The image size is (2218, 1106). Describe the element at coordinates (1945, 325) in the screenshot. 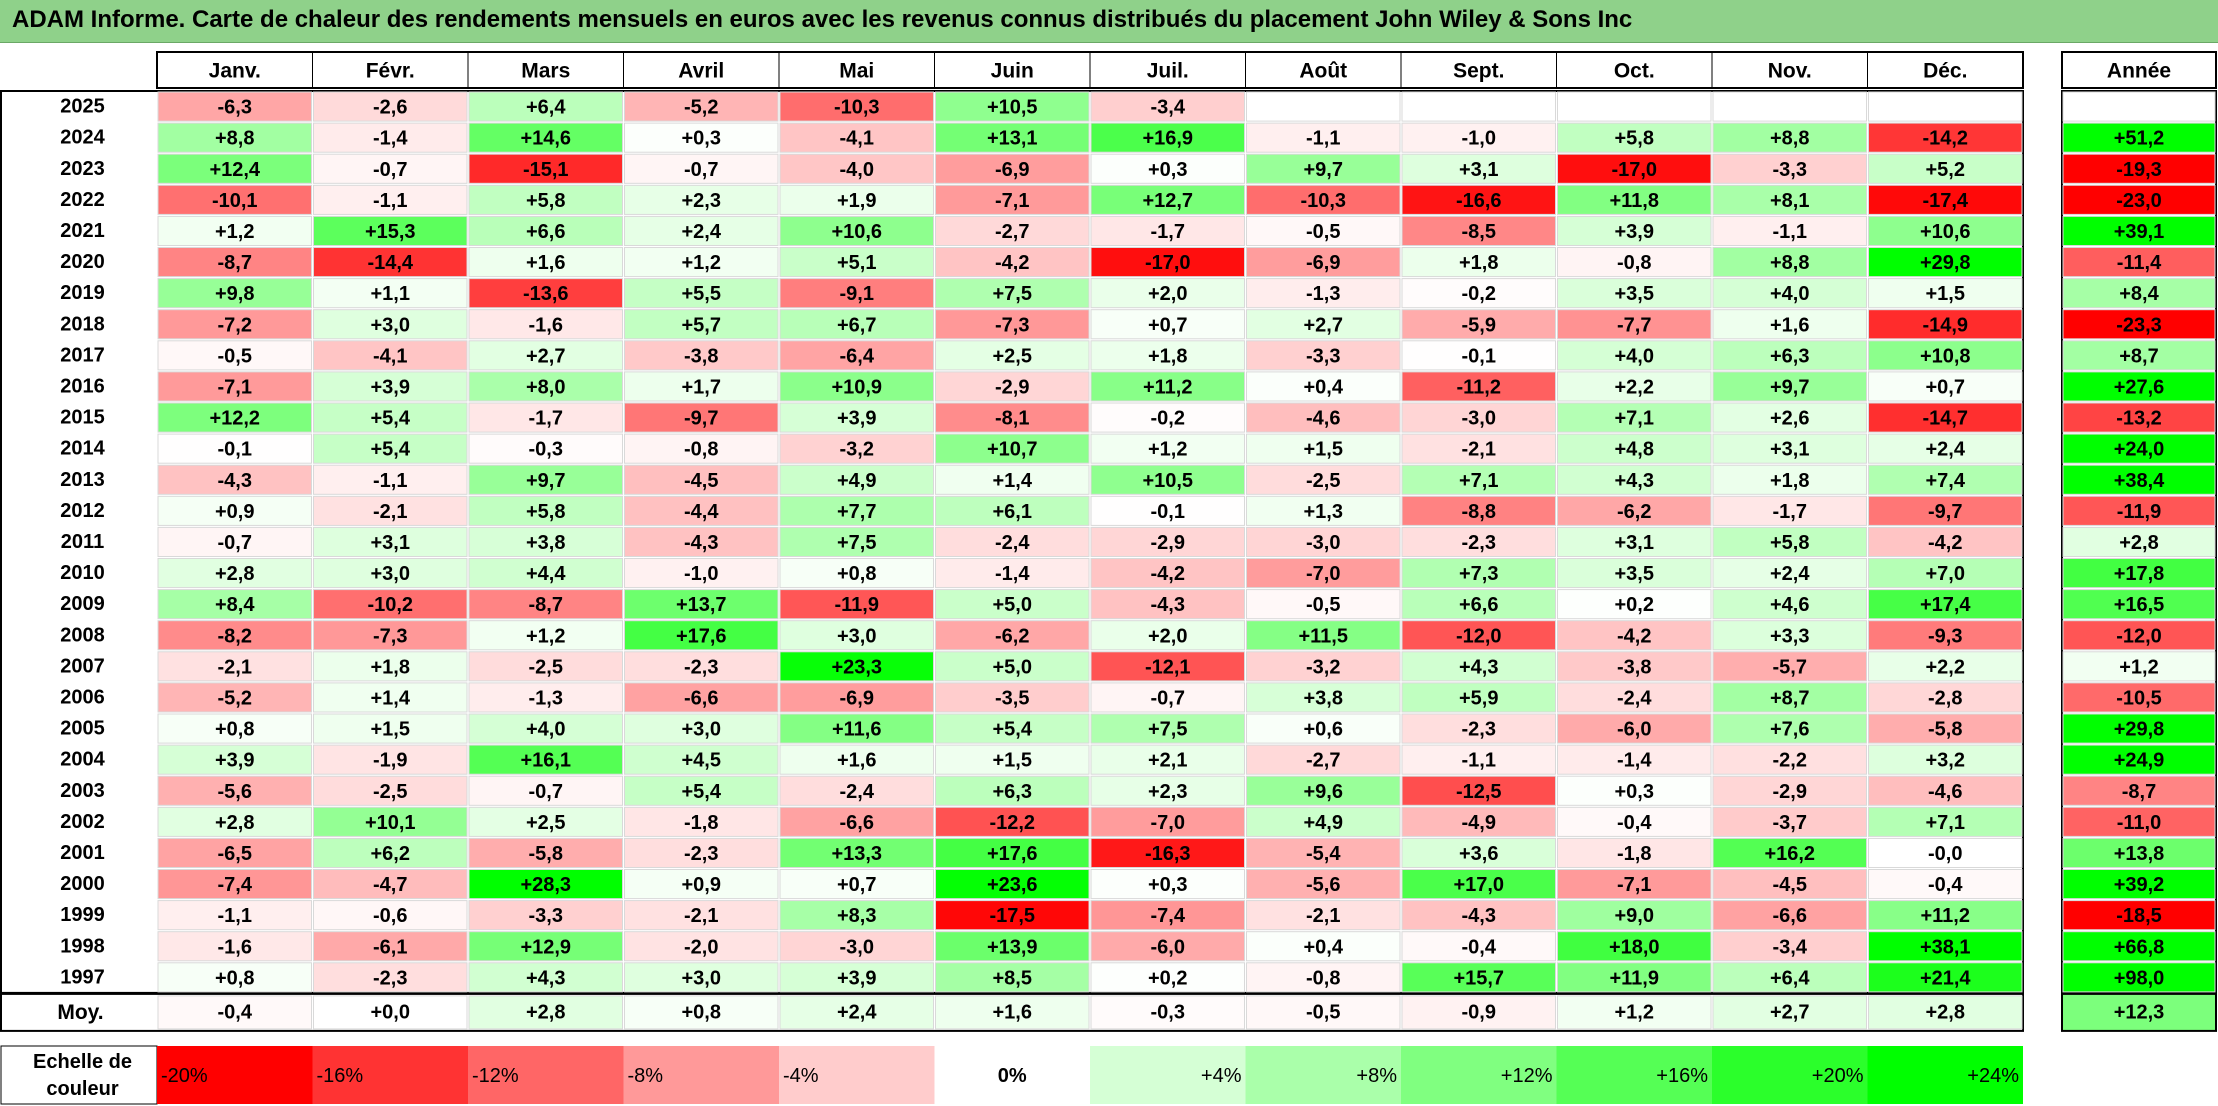

I see `heat-cell-value: -14,9` at that location.